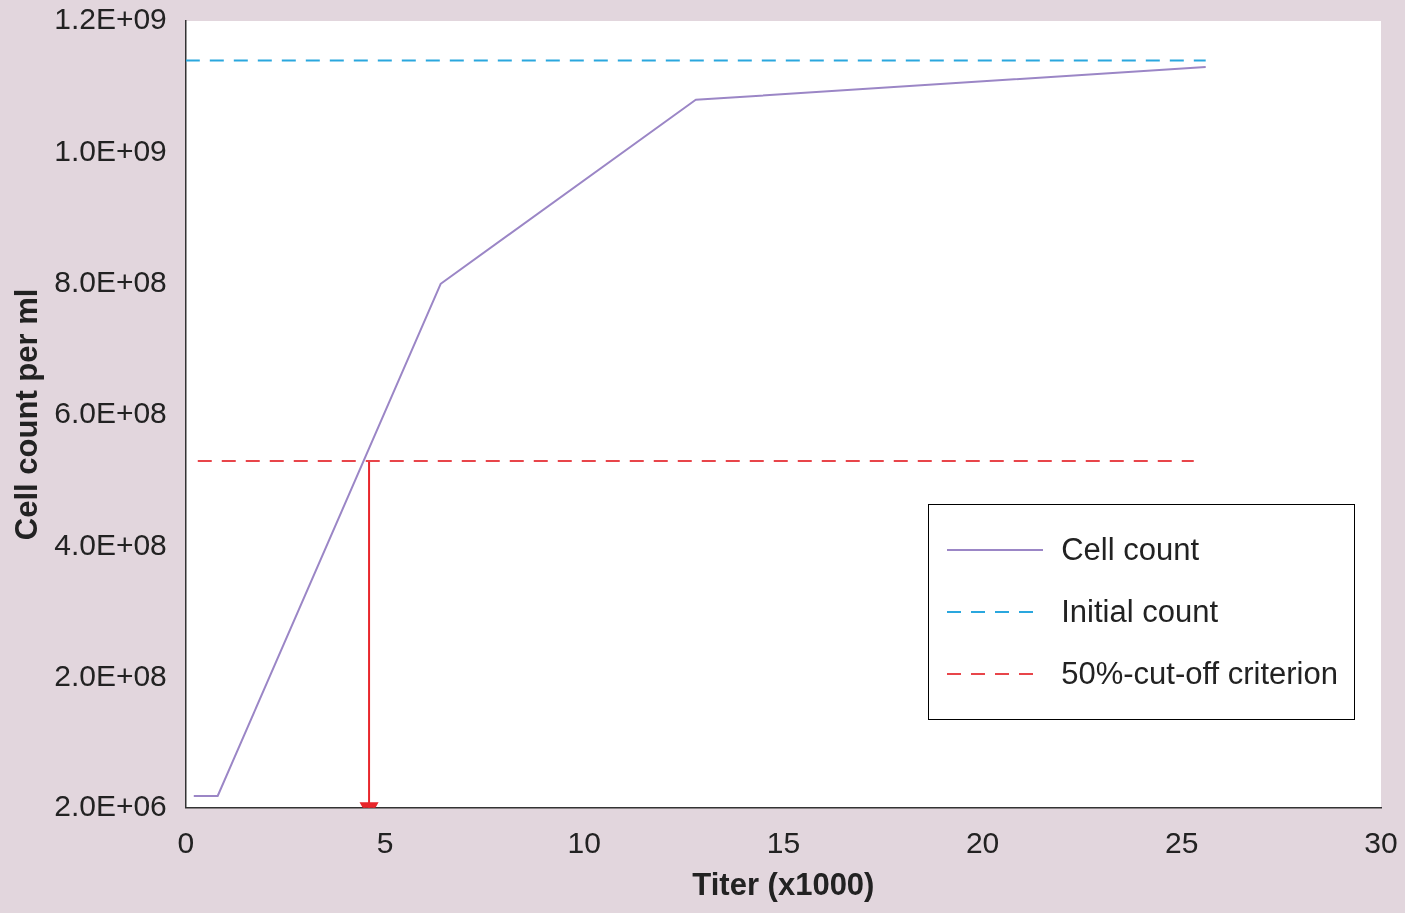 The height and width of the screenshot is (913, 1405). What do you see at coordinates (27, 414) in the screenshot?
I see `y-axis-title: Cell count per ml` at bounding box center [27, 414].